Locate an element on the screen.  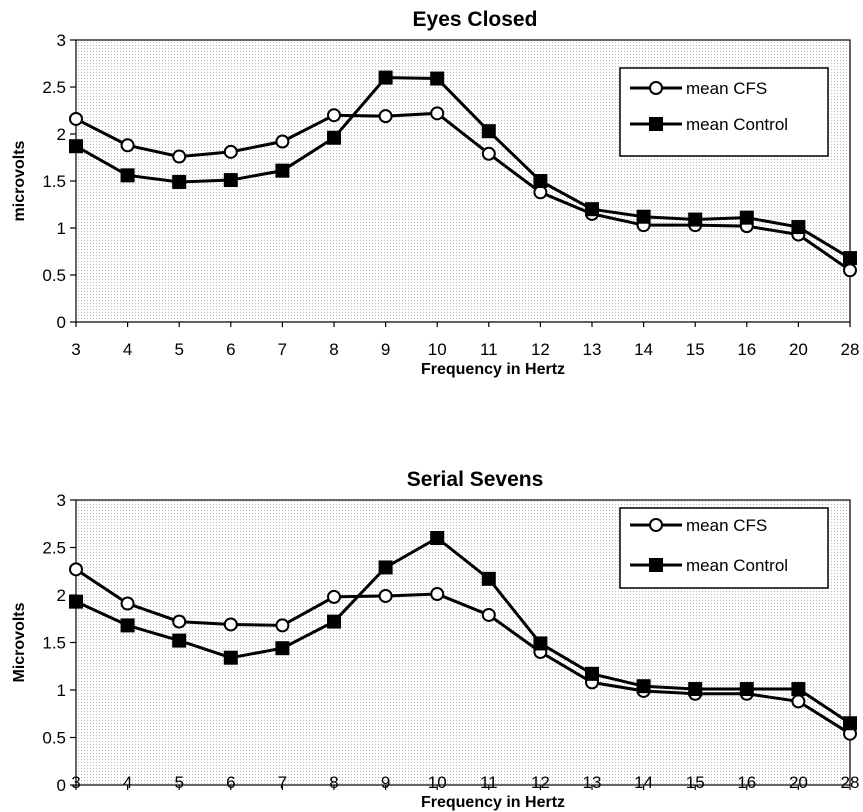
y-axis-label: microvolts is located at coordinates (19, 180).